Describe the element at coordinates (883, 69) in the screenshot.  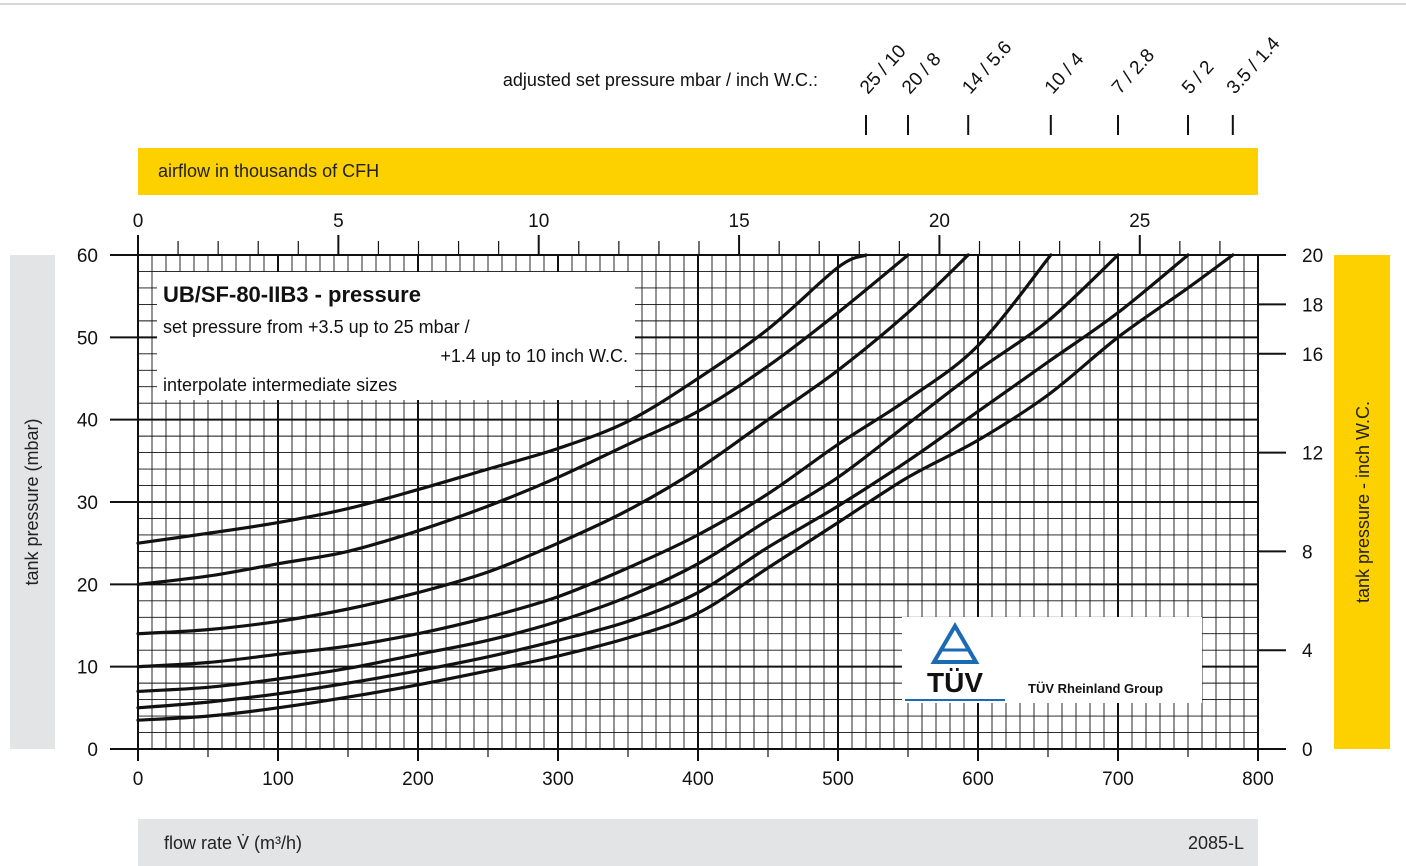
I see `set-pressure-value: 25 / 10` at that location.